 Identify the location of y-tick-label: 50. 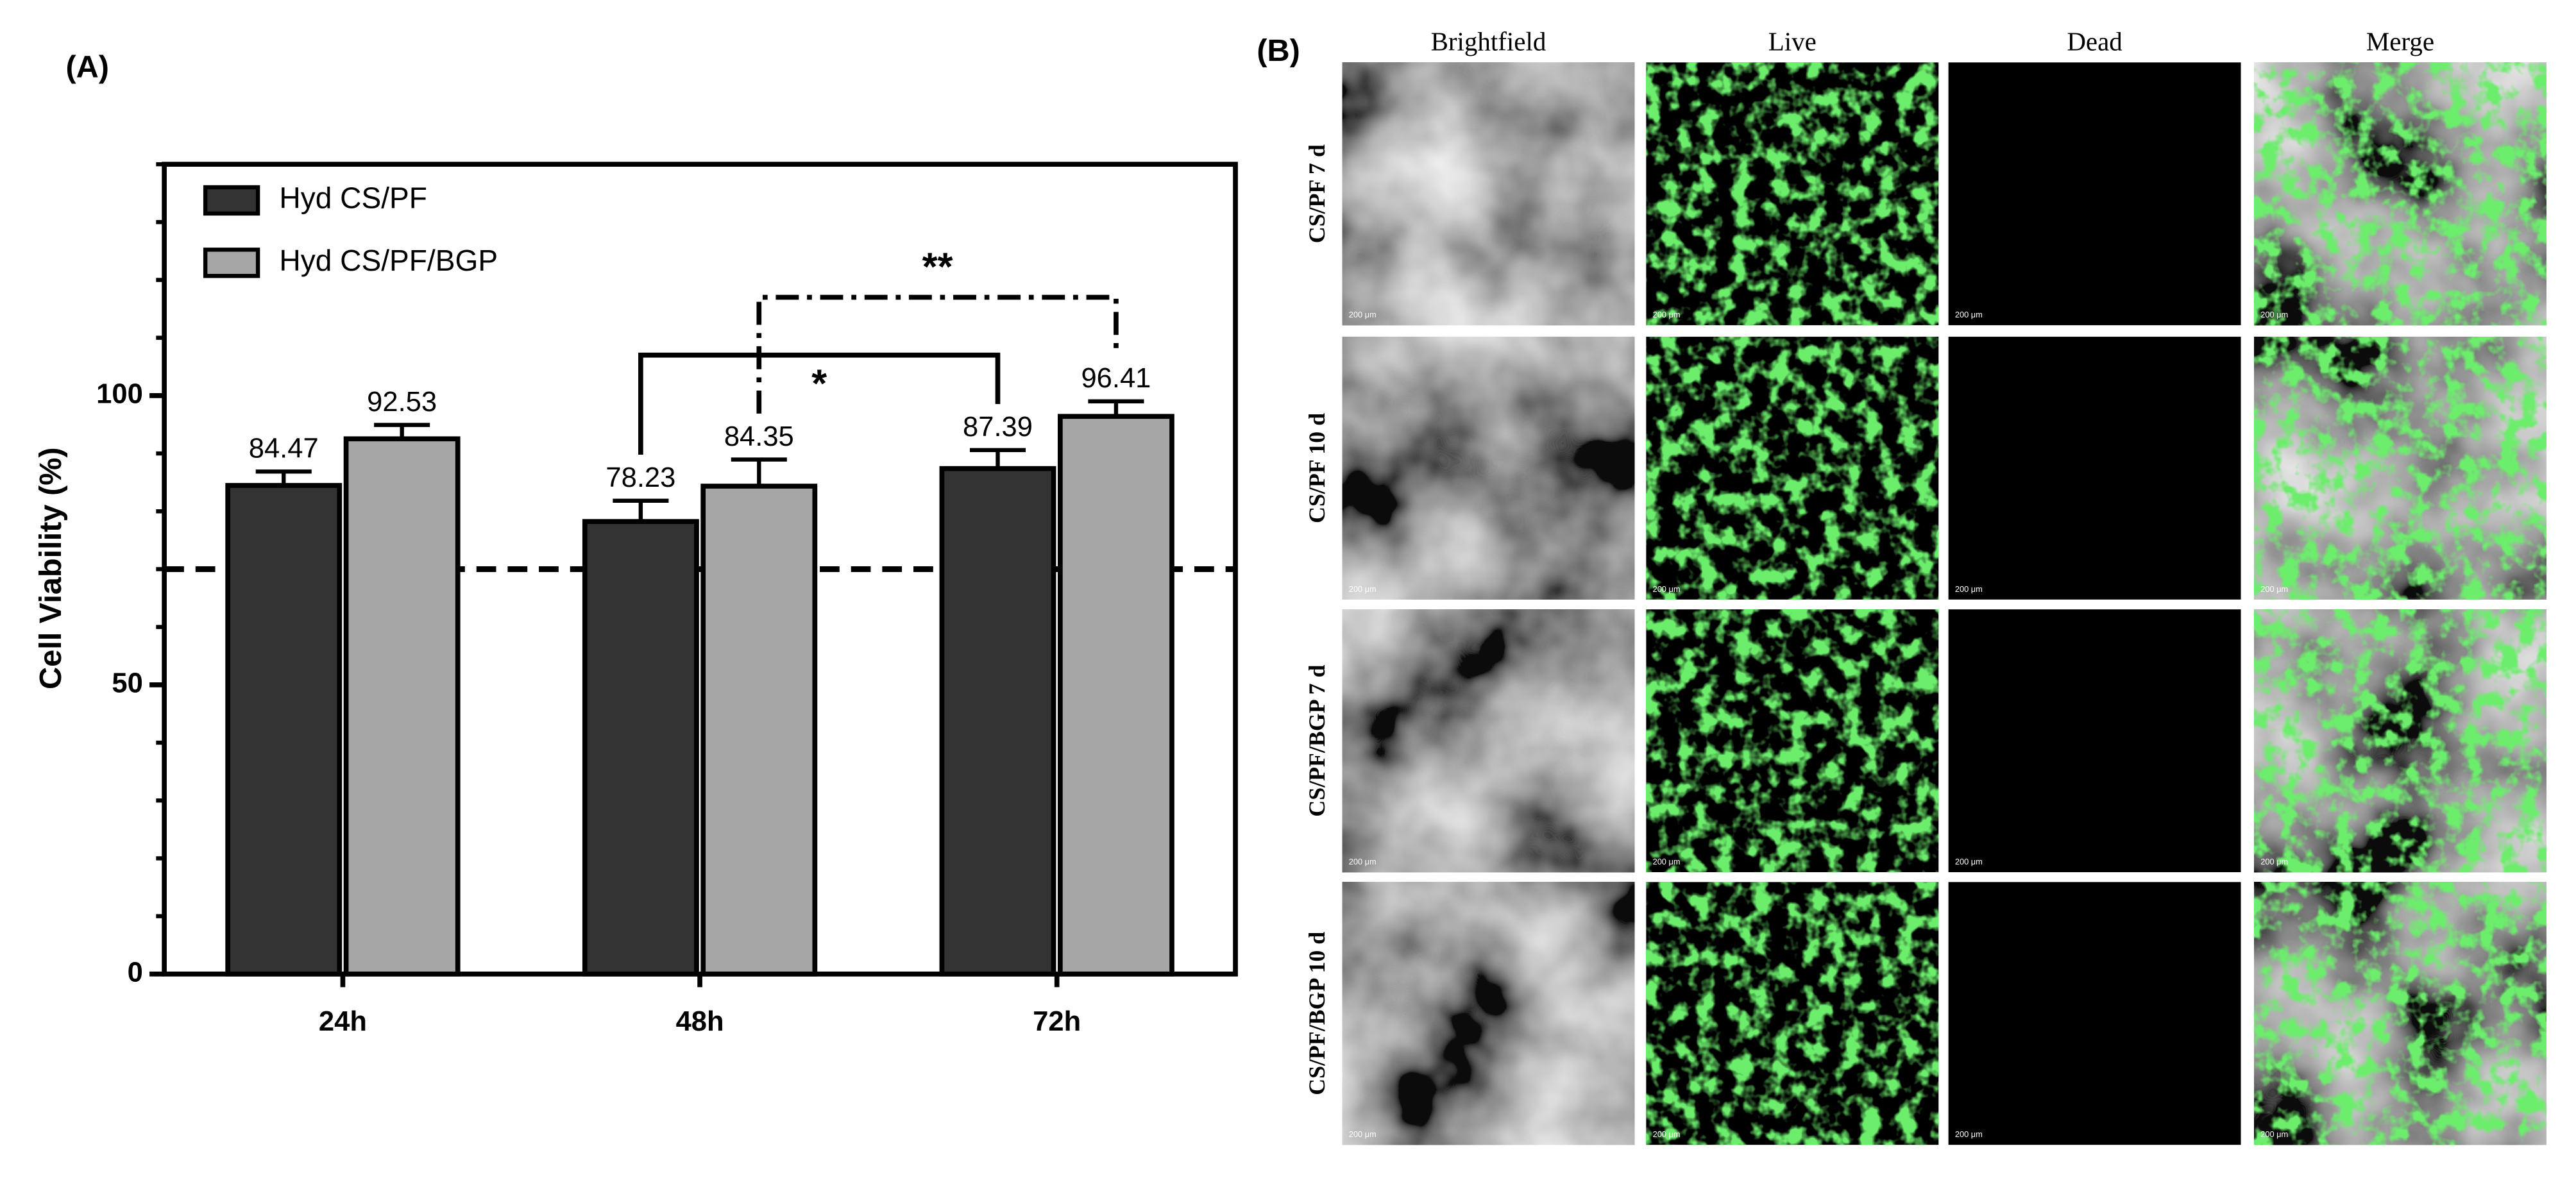
(127, 683).